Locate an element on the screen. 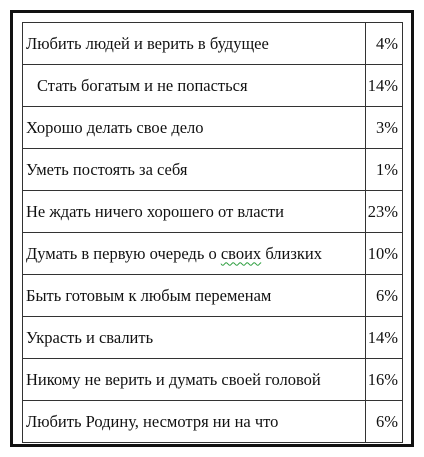  table-row: Быть готовым к любым переменам 6% is located at coordinates (212, 295).